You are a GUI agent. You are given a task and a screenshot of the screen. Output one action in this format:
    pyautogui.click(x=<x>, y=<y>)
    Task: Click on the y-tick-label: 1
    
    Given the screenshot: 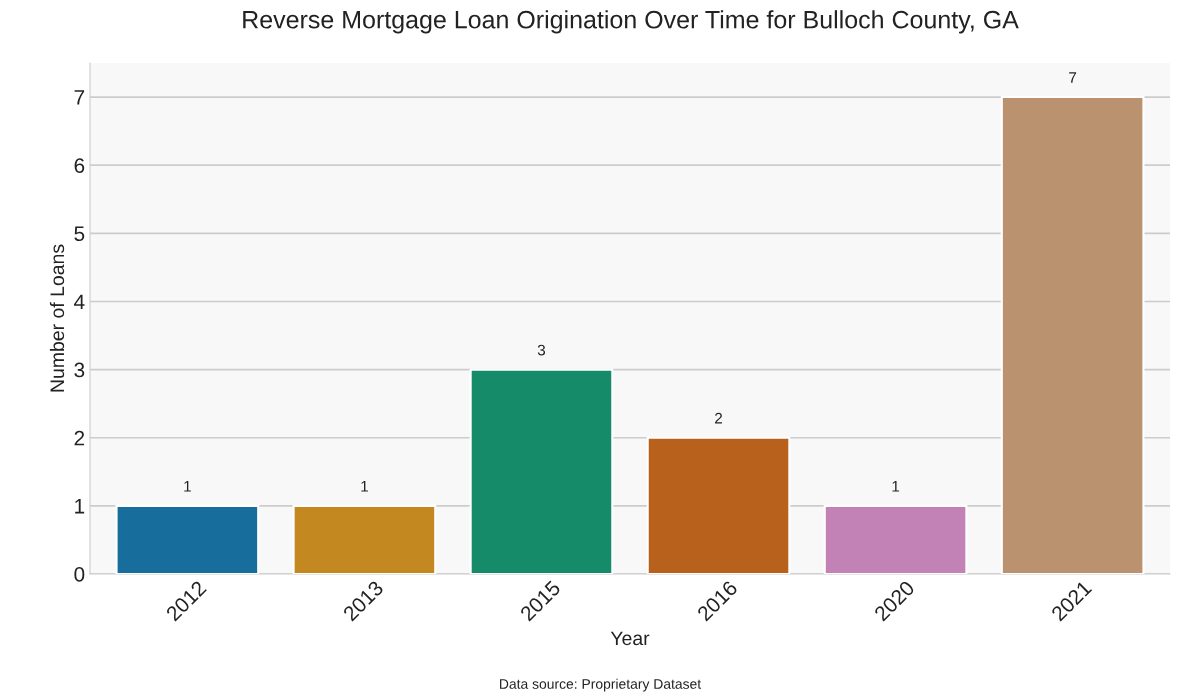 What is the action you would take?
    pyautogui.click(x=80, y=506)
    